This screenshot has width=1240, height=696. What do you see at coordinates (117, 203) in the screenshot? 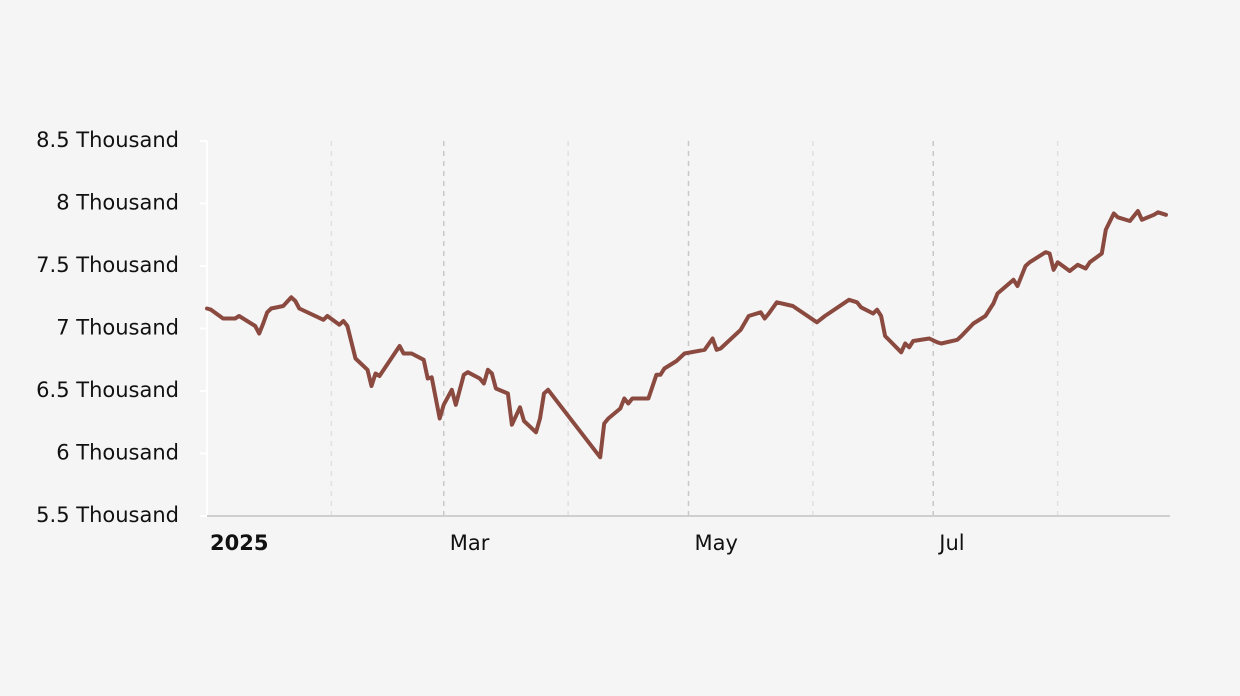
I see `y-tick-label: 8 Thousand` at bounding box center [117, 203].